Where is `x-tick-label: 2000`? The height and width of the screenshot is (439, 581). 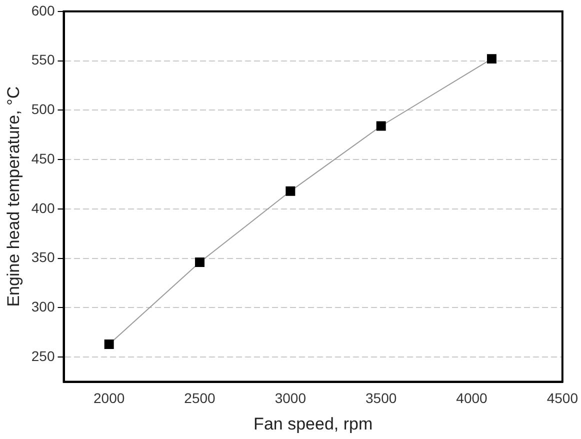 x-tick-label: 2000 is located at coordinates (109, 398).